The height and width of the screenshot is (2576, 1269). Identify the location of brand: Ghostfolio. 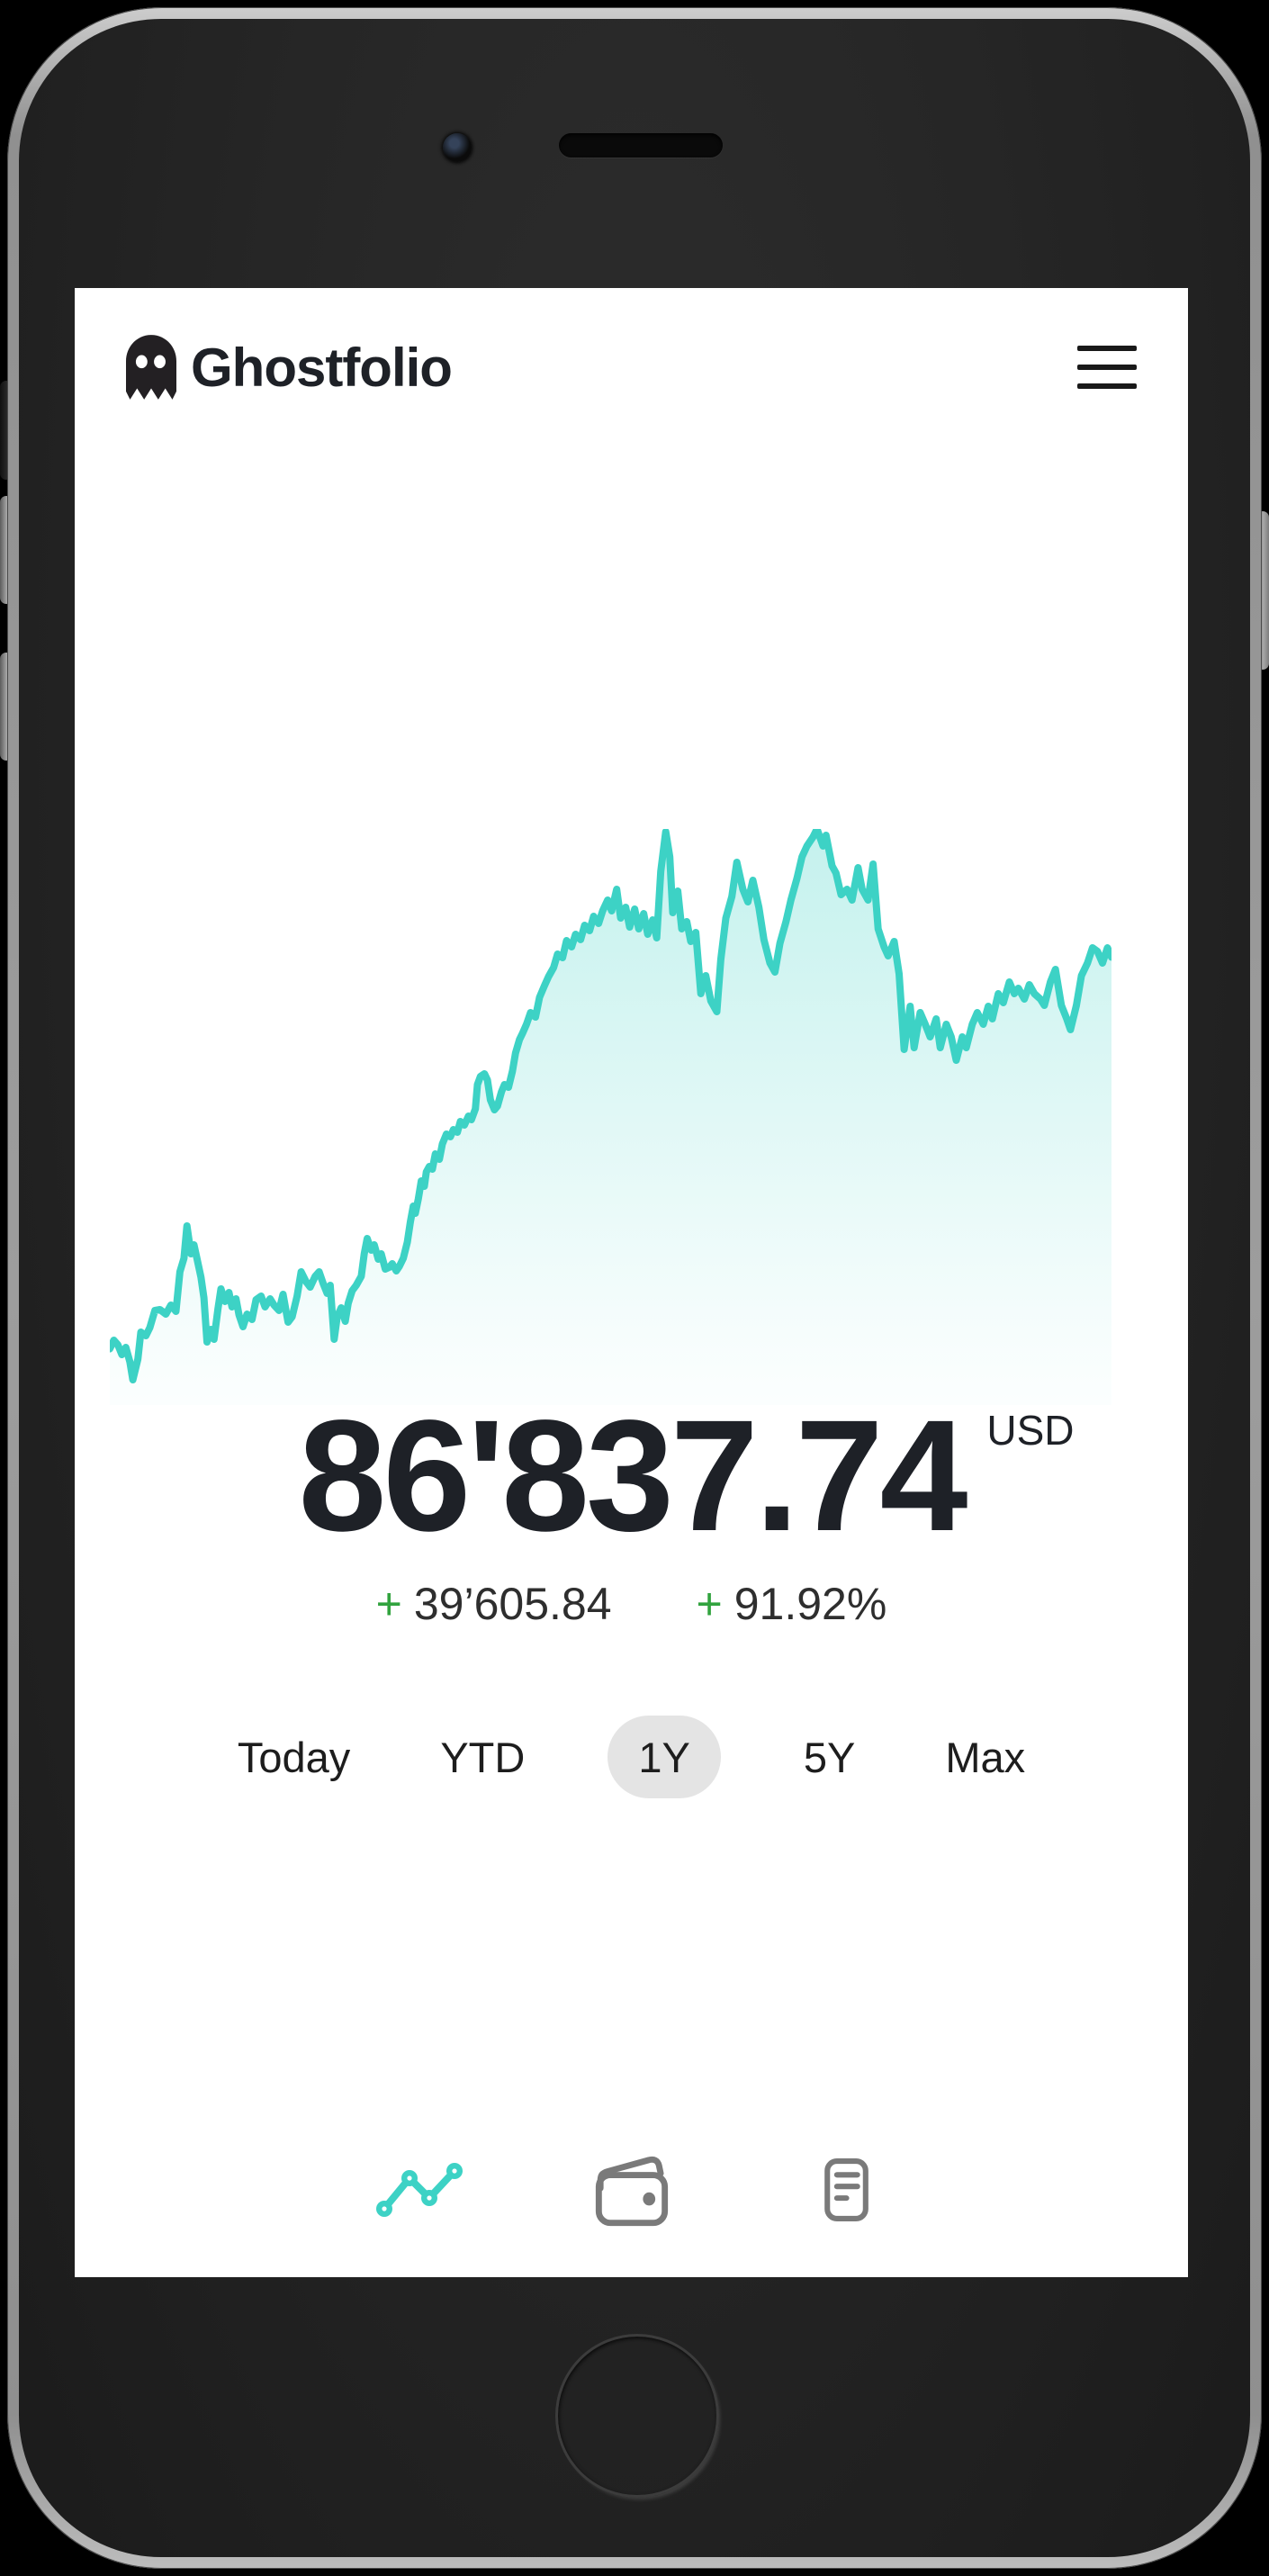
(289, 367).